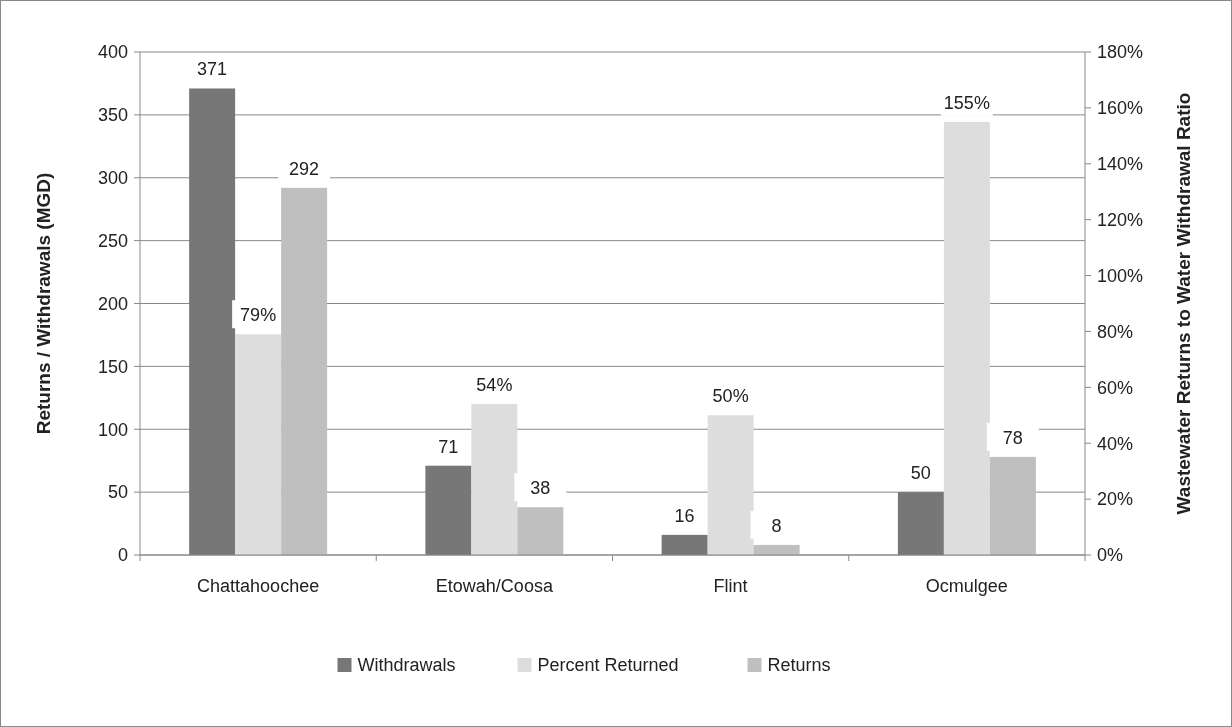  Describe the element at coordinates (1120, 52) in the screenshot. I see `y2-tick-label: 180%` at that location.